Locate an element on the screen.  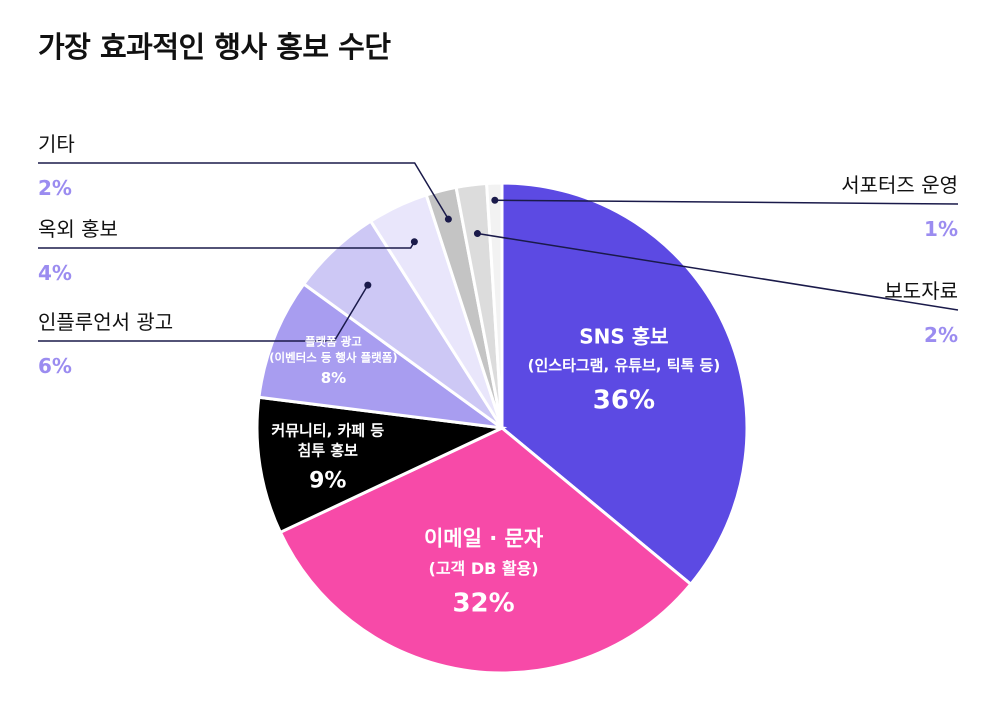
slice-label-pct-3: 8% is located at coordinates (333, 378).